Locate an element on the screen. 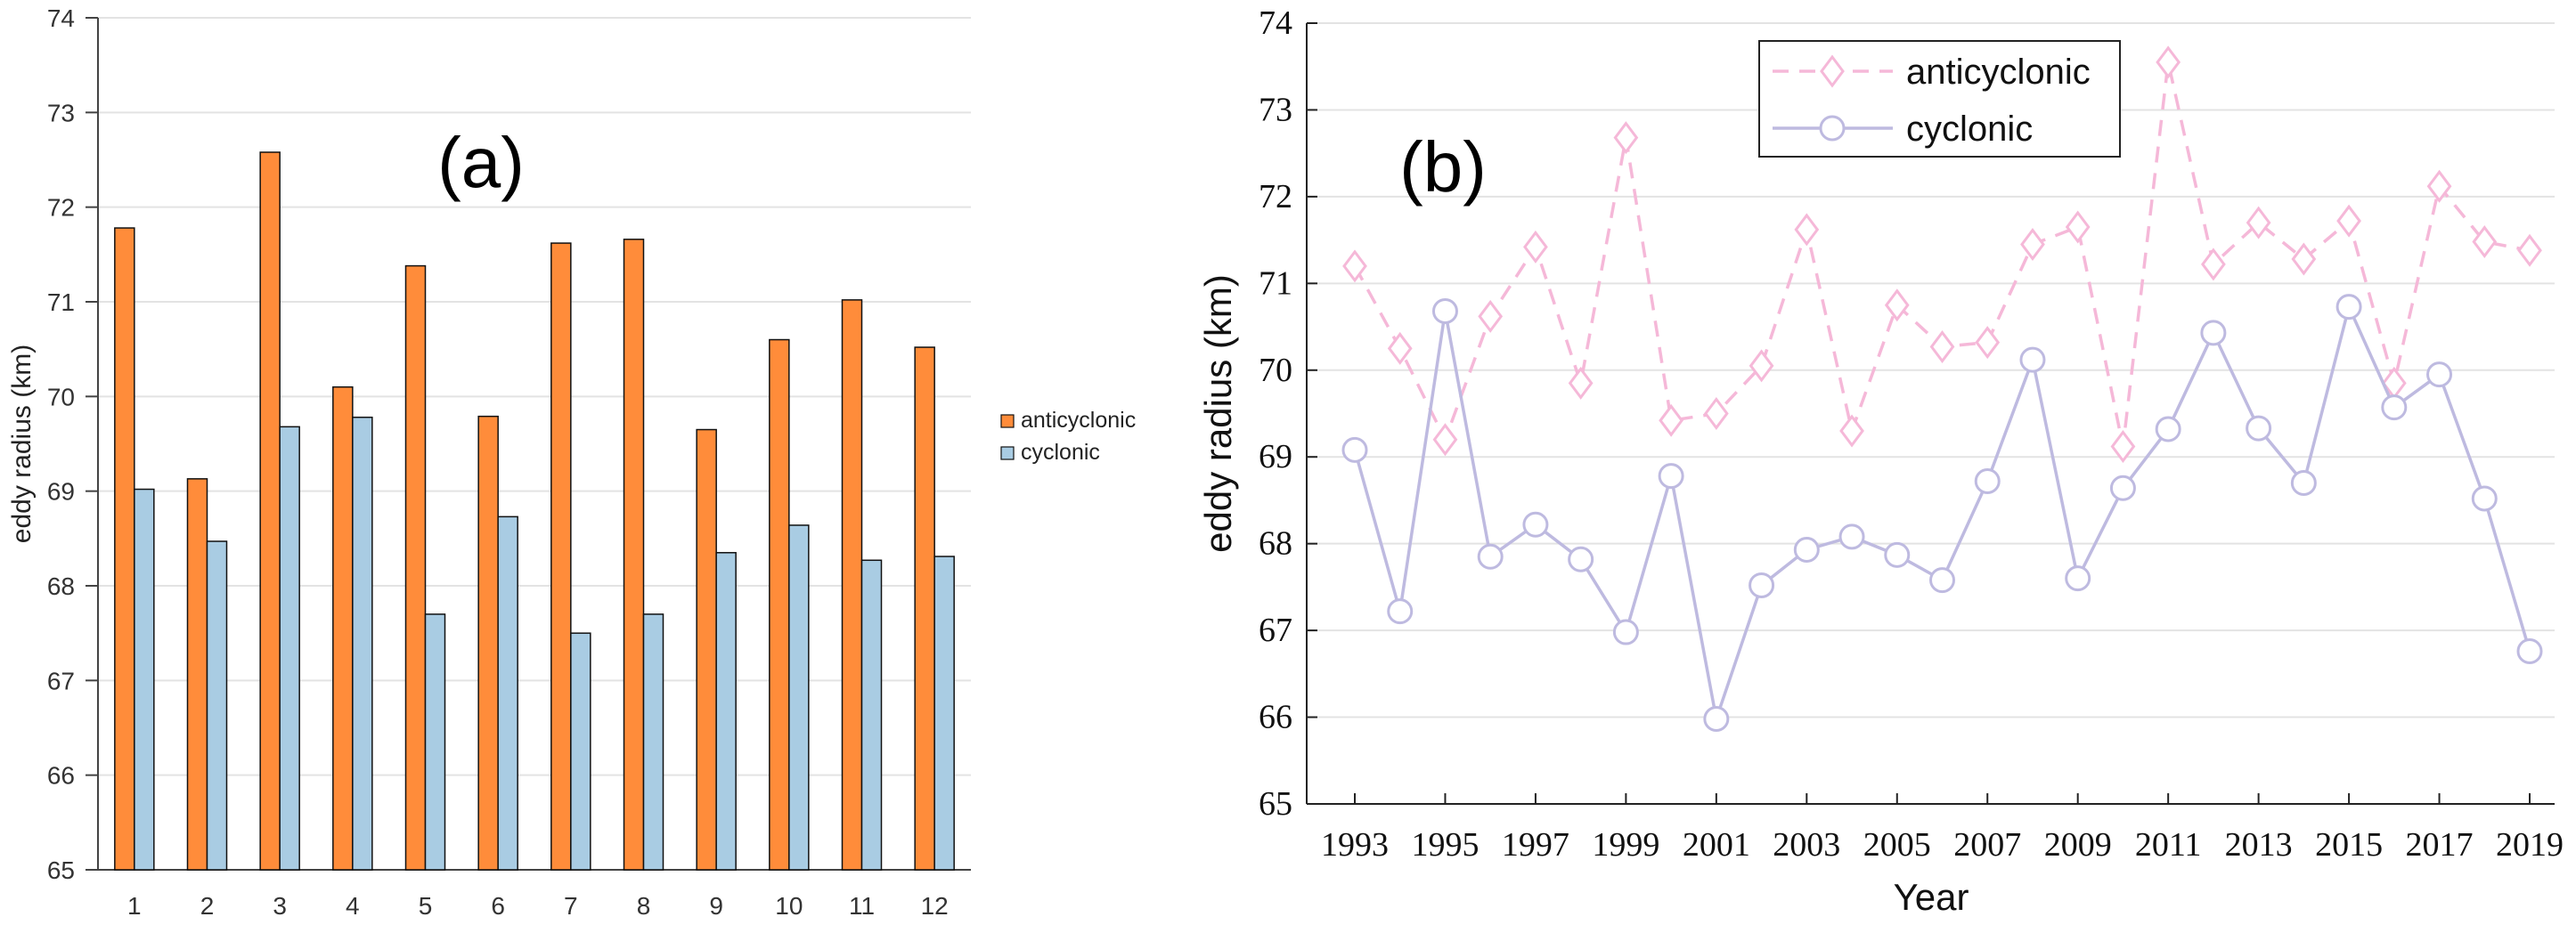 The height and width of the screenshot is (925, 2576). x-tick-label: 3 is located at coordinates (280, 906).